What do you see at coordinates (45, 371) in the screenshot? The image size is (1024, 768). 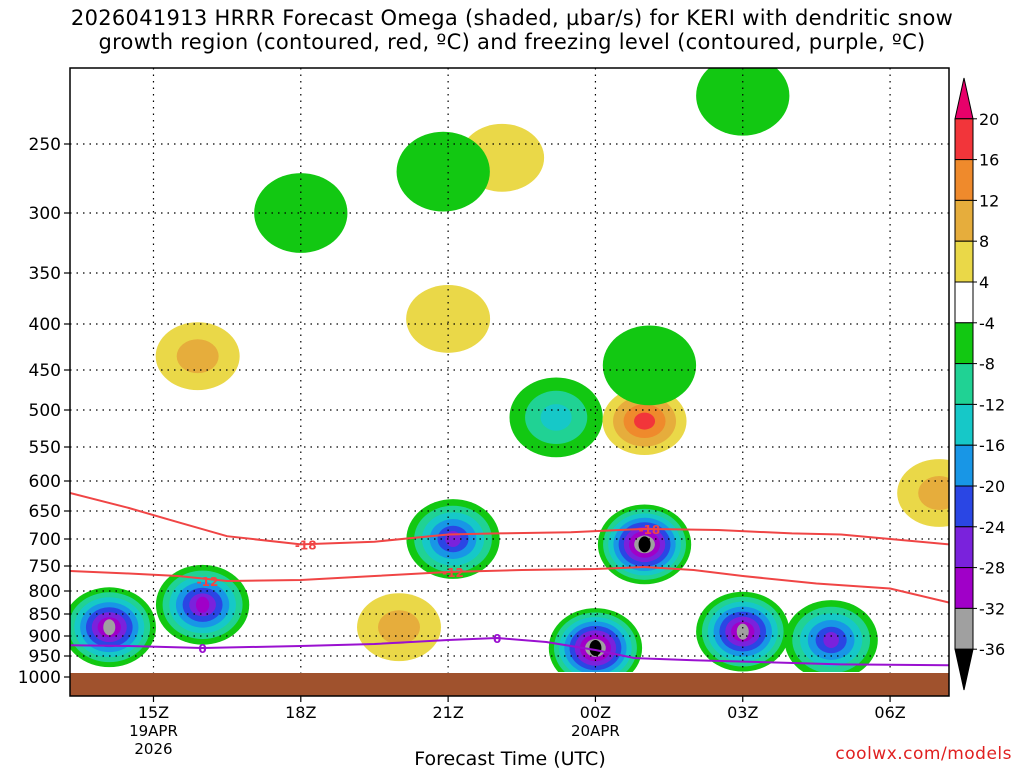 I see `y-tick-label-450: 450` at bounding box center [45, 371].